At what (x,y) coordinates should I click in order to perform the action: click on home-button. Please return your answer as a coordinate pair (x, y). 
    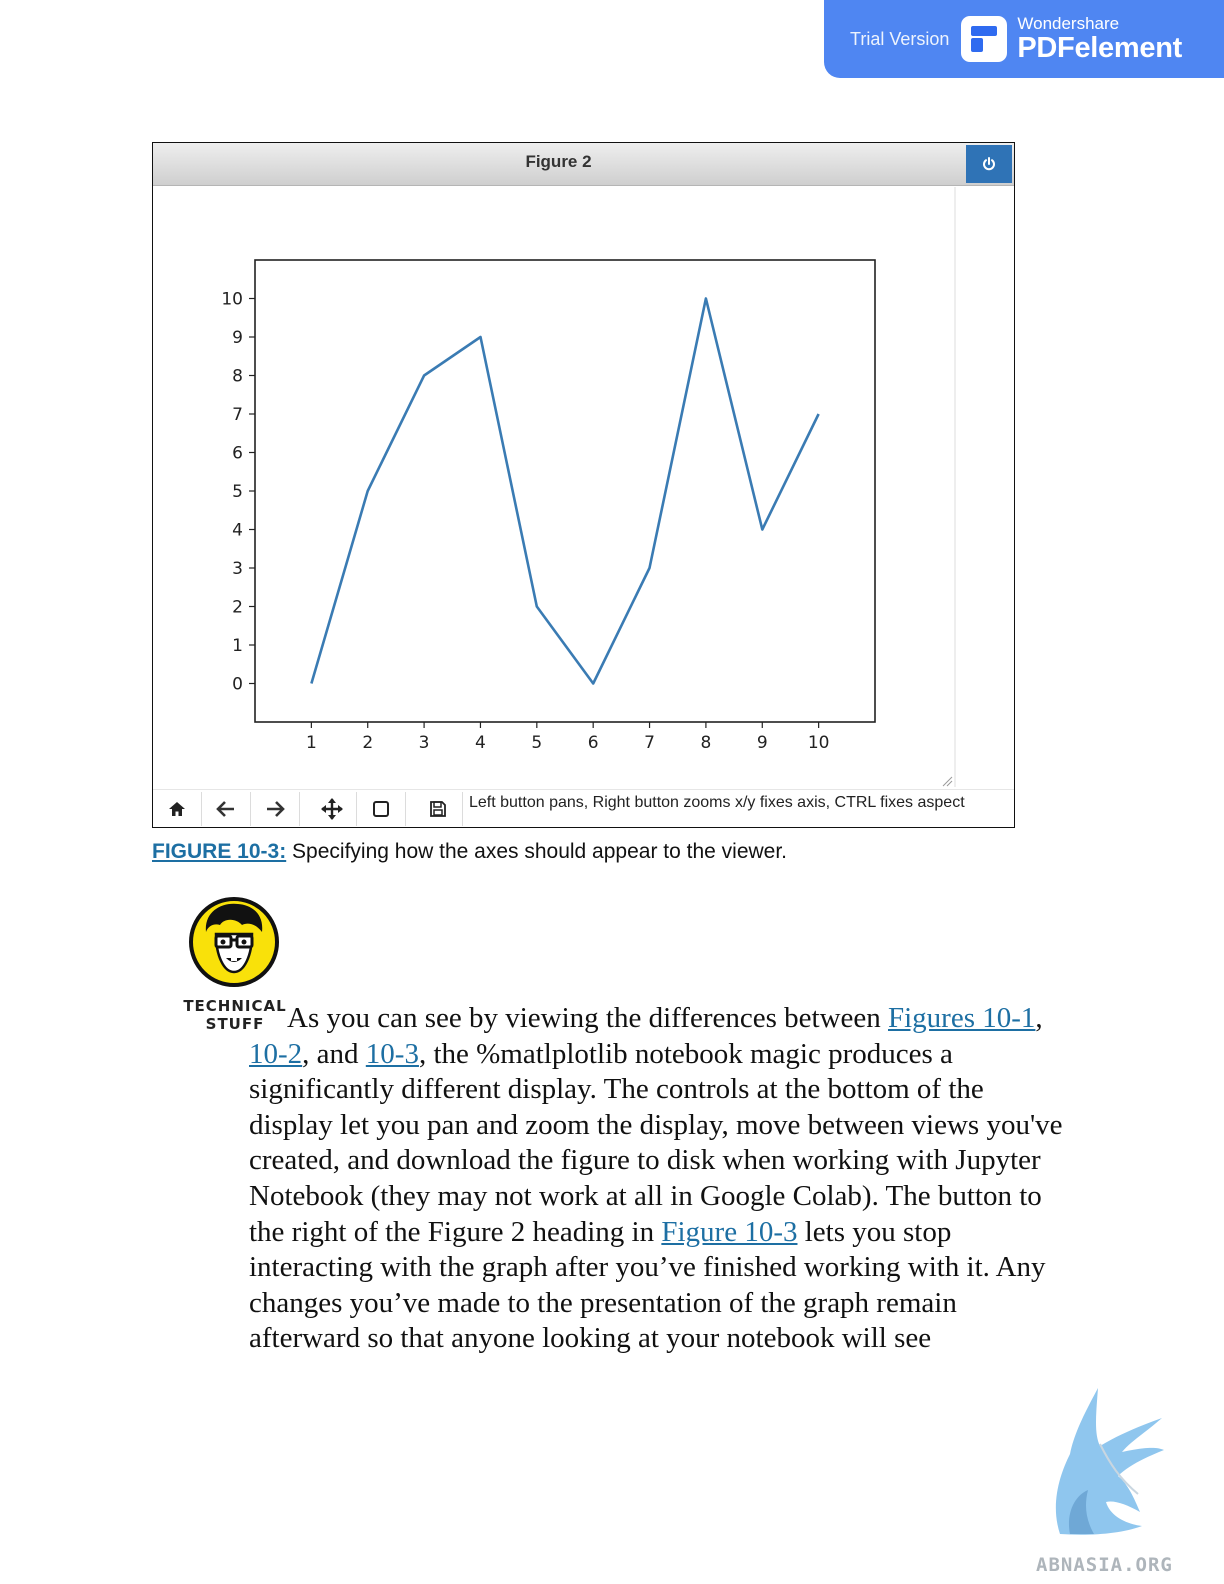
    Looking at the image, I should click on (177, 809).